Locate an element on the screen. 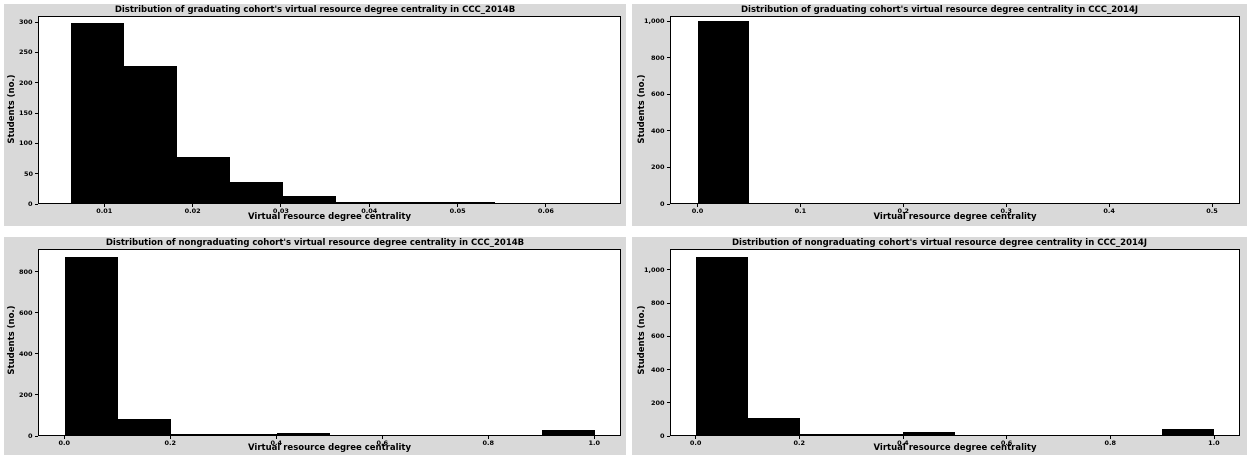 This screenshot has width=1251, height=457. y-tick-label: 100 is located at coordinates (26, 143).